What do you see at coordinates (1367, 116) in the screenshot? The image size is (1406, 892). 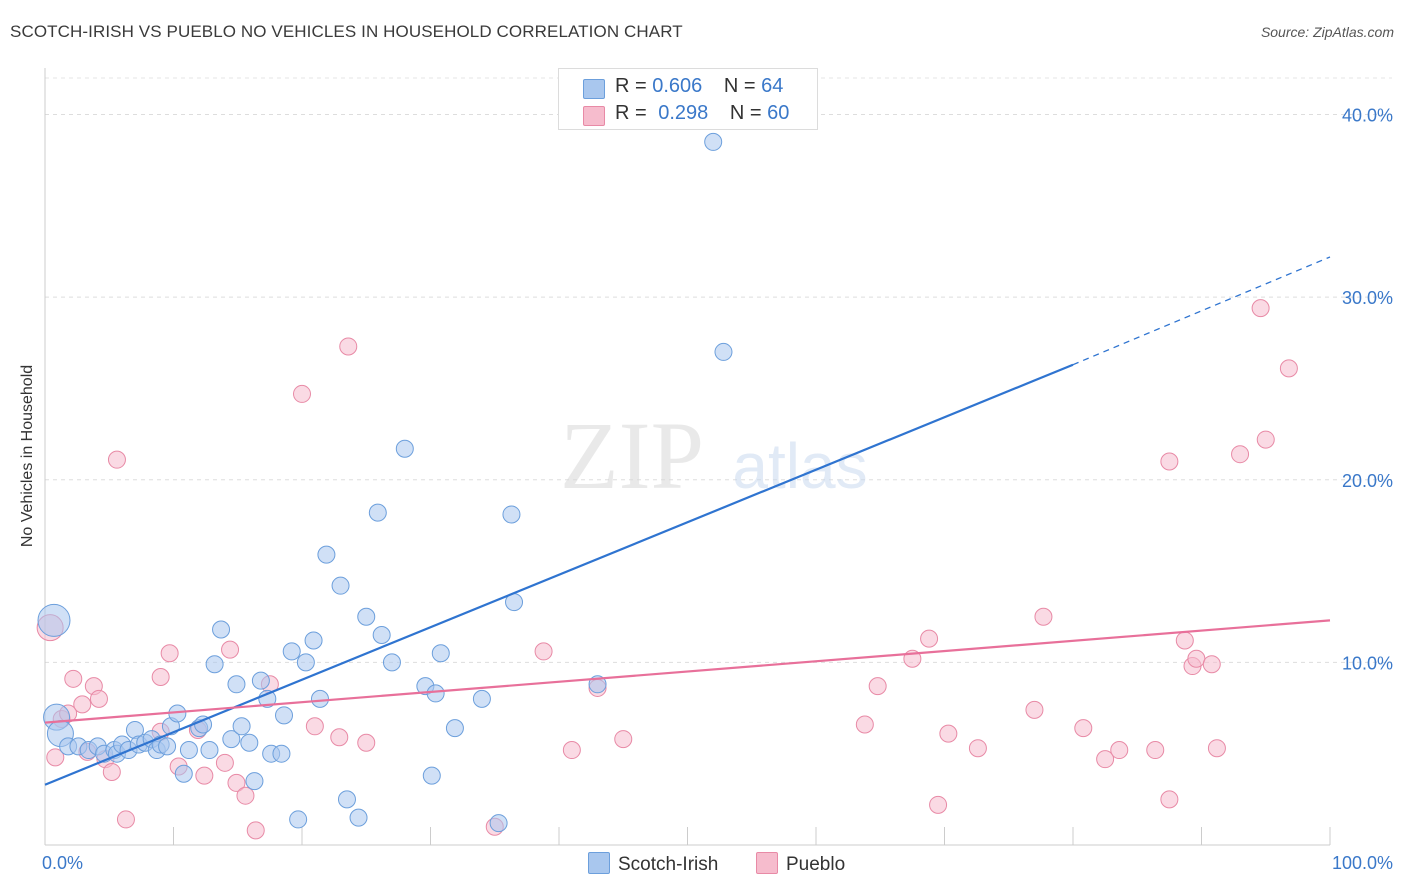 I see `y-tick-label: 40.0%` at bounding box center [1367, 116].